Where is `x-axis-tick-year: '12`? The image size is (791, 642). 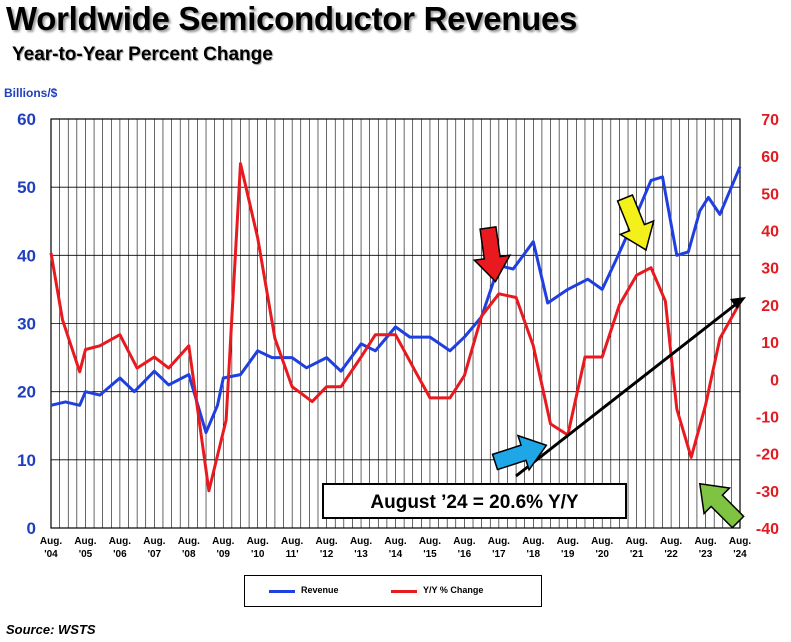
x-axis-tick-year: '12 is located at coordinates (327, 554).